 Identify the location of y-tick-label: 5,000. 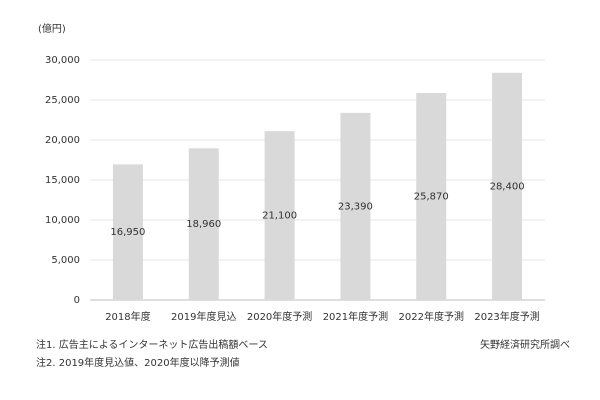
(65, 260).